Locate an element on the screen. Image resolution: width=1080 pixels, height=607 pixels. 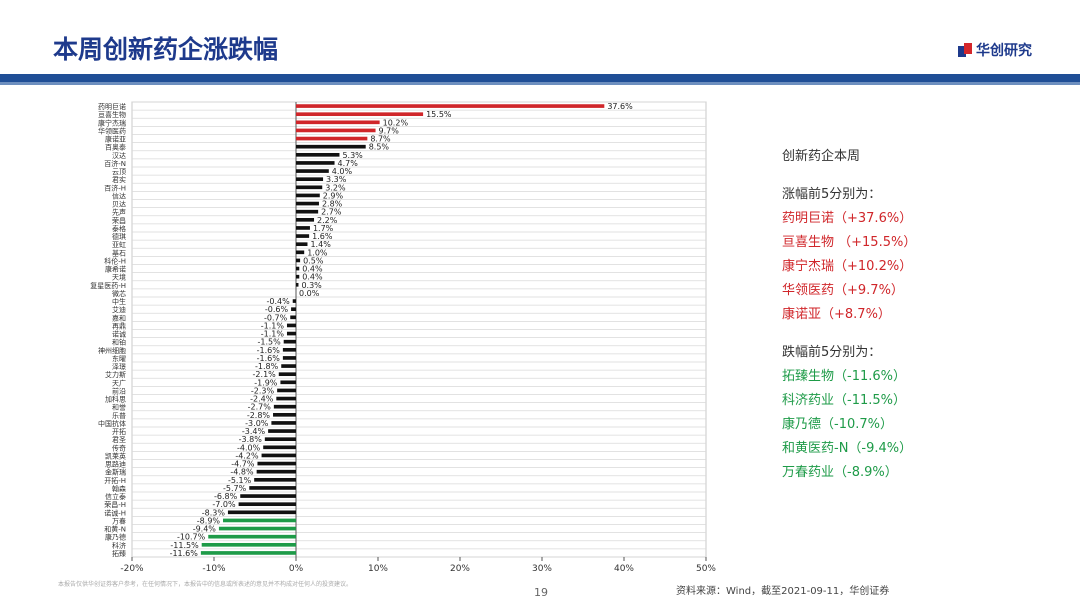
data-label: 4.7% is located at coordinates (348, 163).